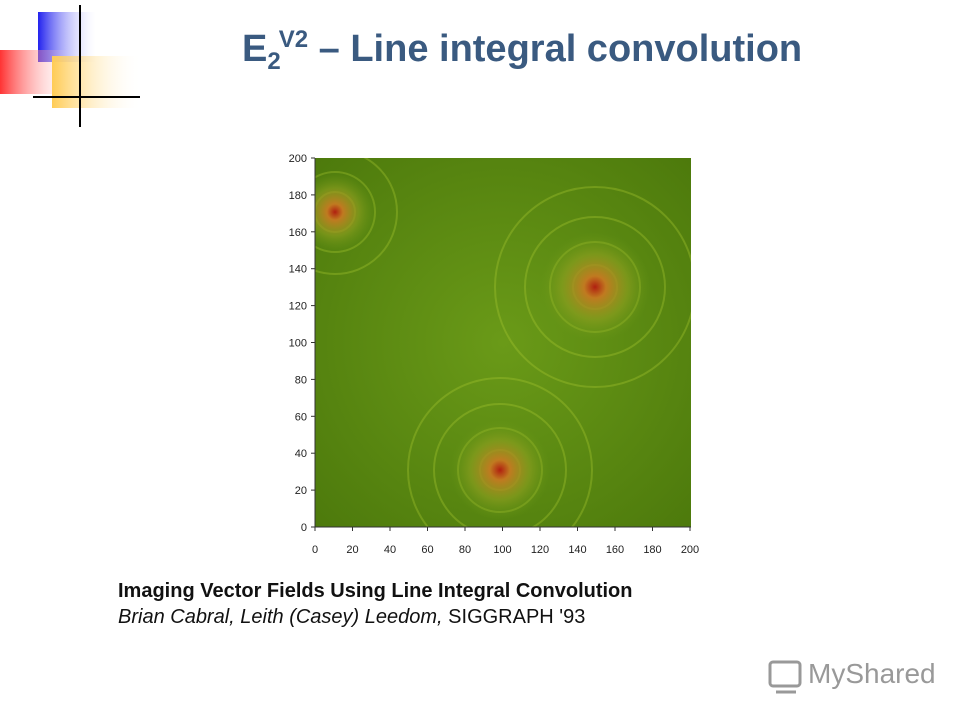 The image size is (960, 720). I want to click on y-tick-label: 40, so click(301, 454).